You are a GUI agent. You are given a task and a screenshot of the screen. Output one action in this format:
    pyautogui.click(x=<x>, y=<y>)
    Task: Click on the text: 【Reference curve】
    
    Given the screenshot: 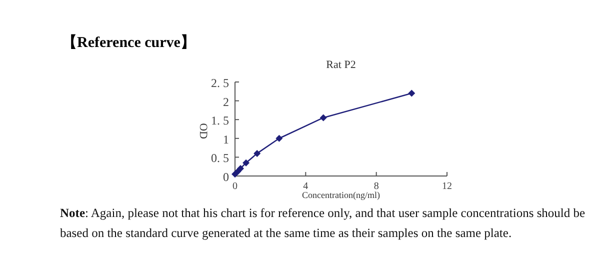 What is the action you would take?
    pyautogui.click(x=129, y=42)
    